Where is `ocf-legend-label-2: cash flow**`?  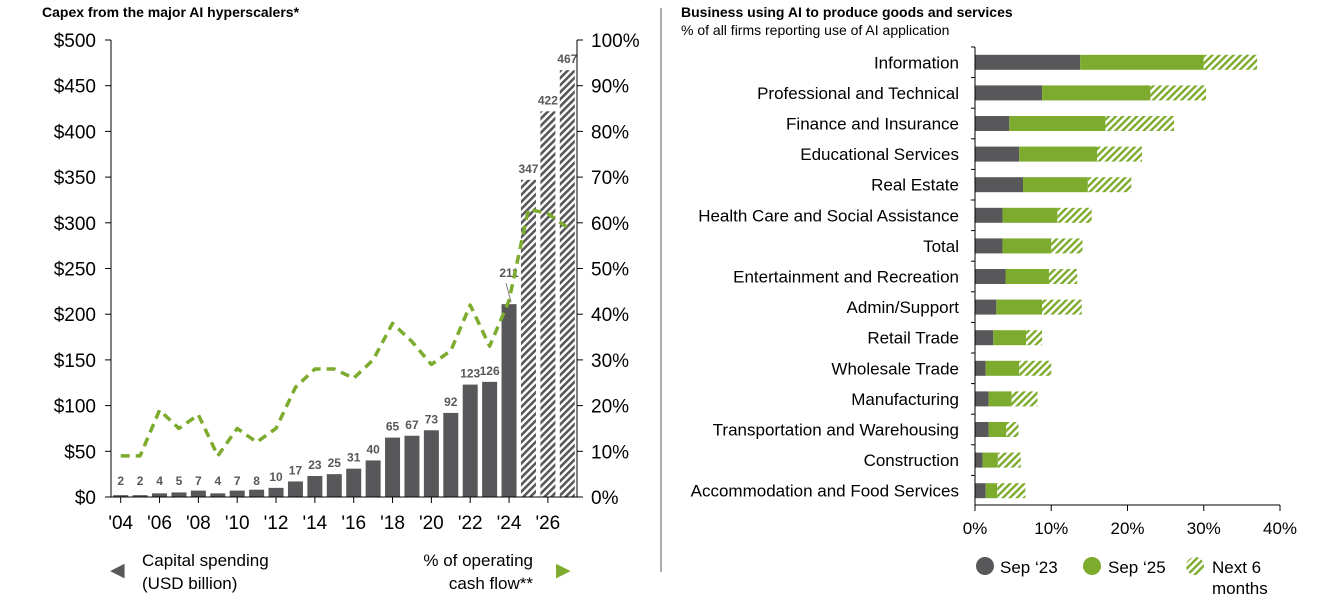 ocf-legend-label-2: cash flow** is located at coordinates (491, 583).